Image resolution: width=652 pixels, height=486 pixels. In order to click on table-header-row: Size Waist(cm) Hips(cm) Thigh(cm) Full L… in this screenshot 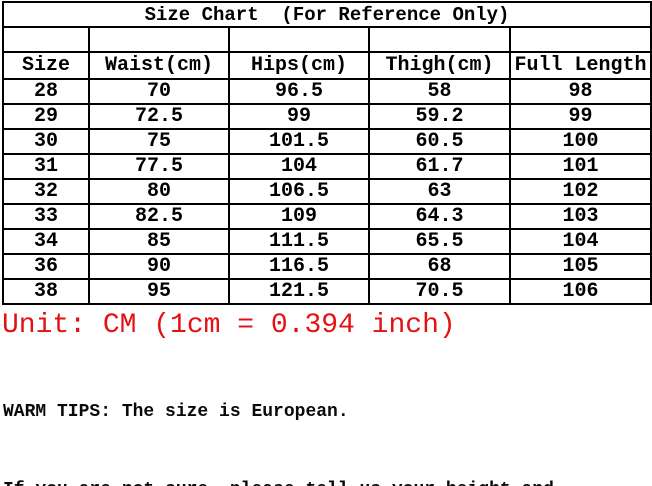, I will do `click(327, 65)`.